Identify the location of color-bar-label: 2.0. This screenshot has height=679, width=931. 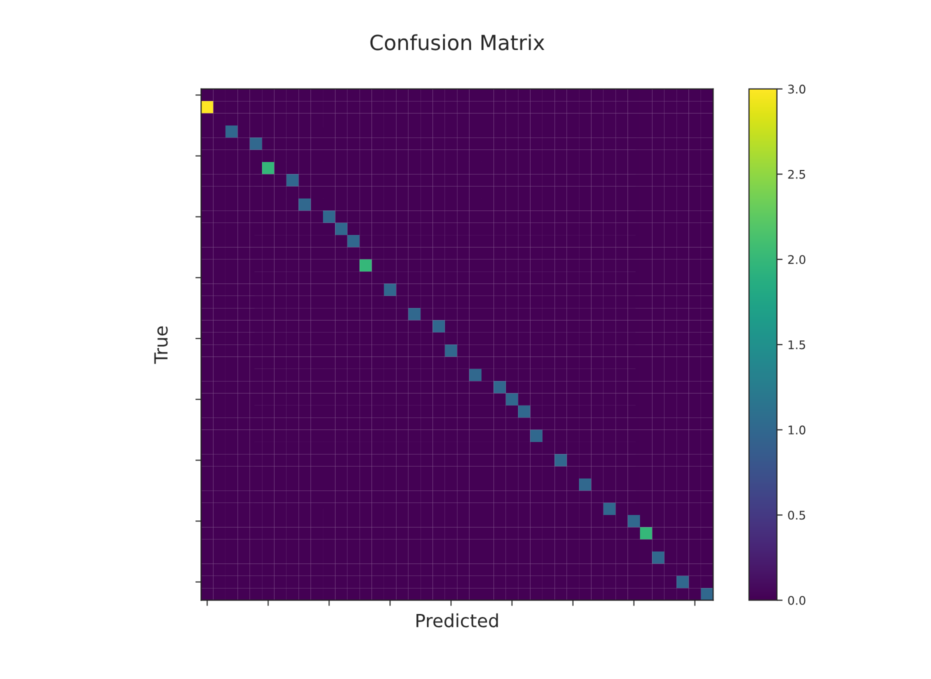
(797, 259).